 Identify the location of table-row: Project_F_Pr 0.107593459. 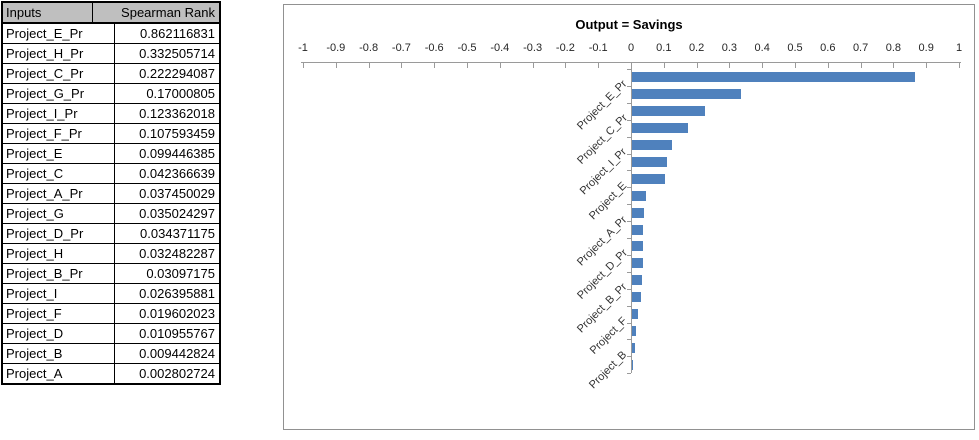
(111, 134).